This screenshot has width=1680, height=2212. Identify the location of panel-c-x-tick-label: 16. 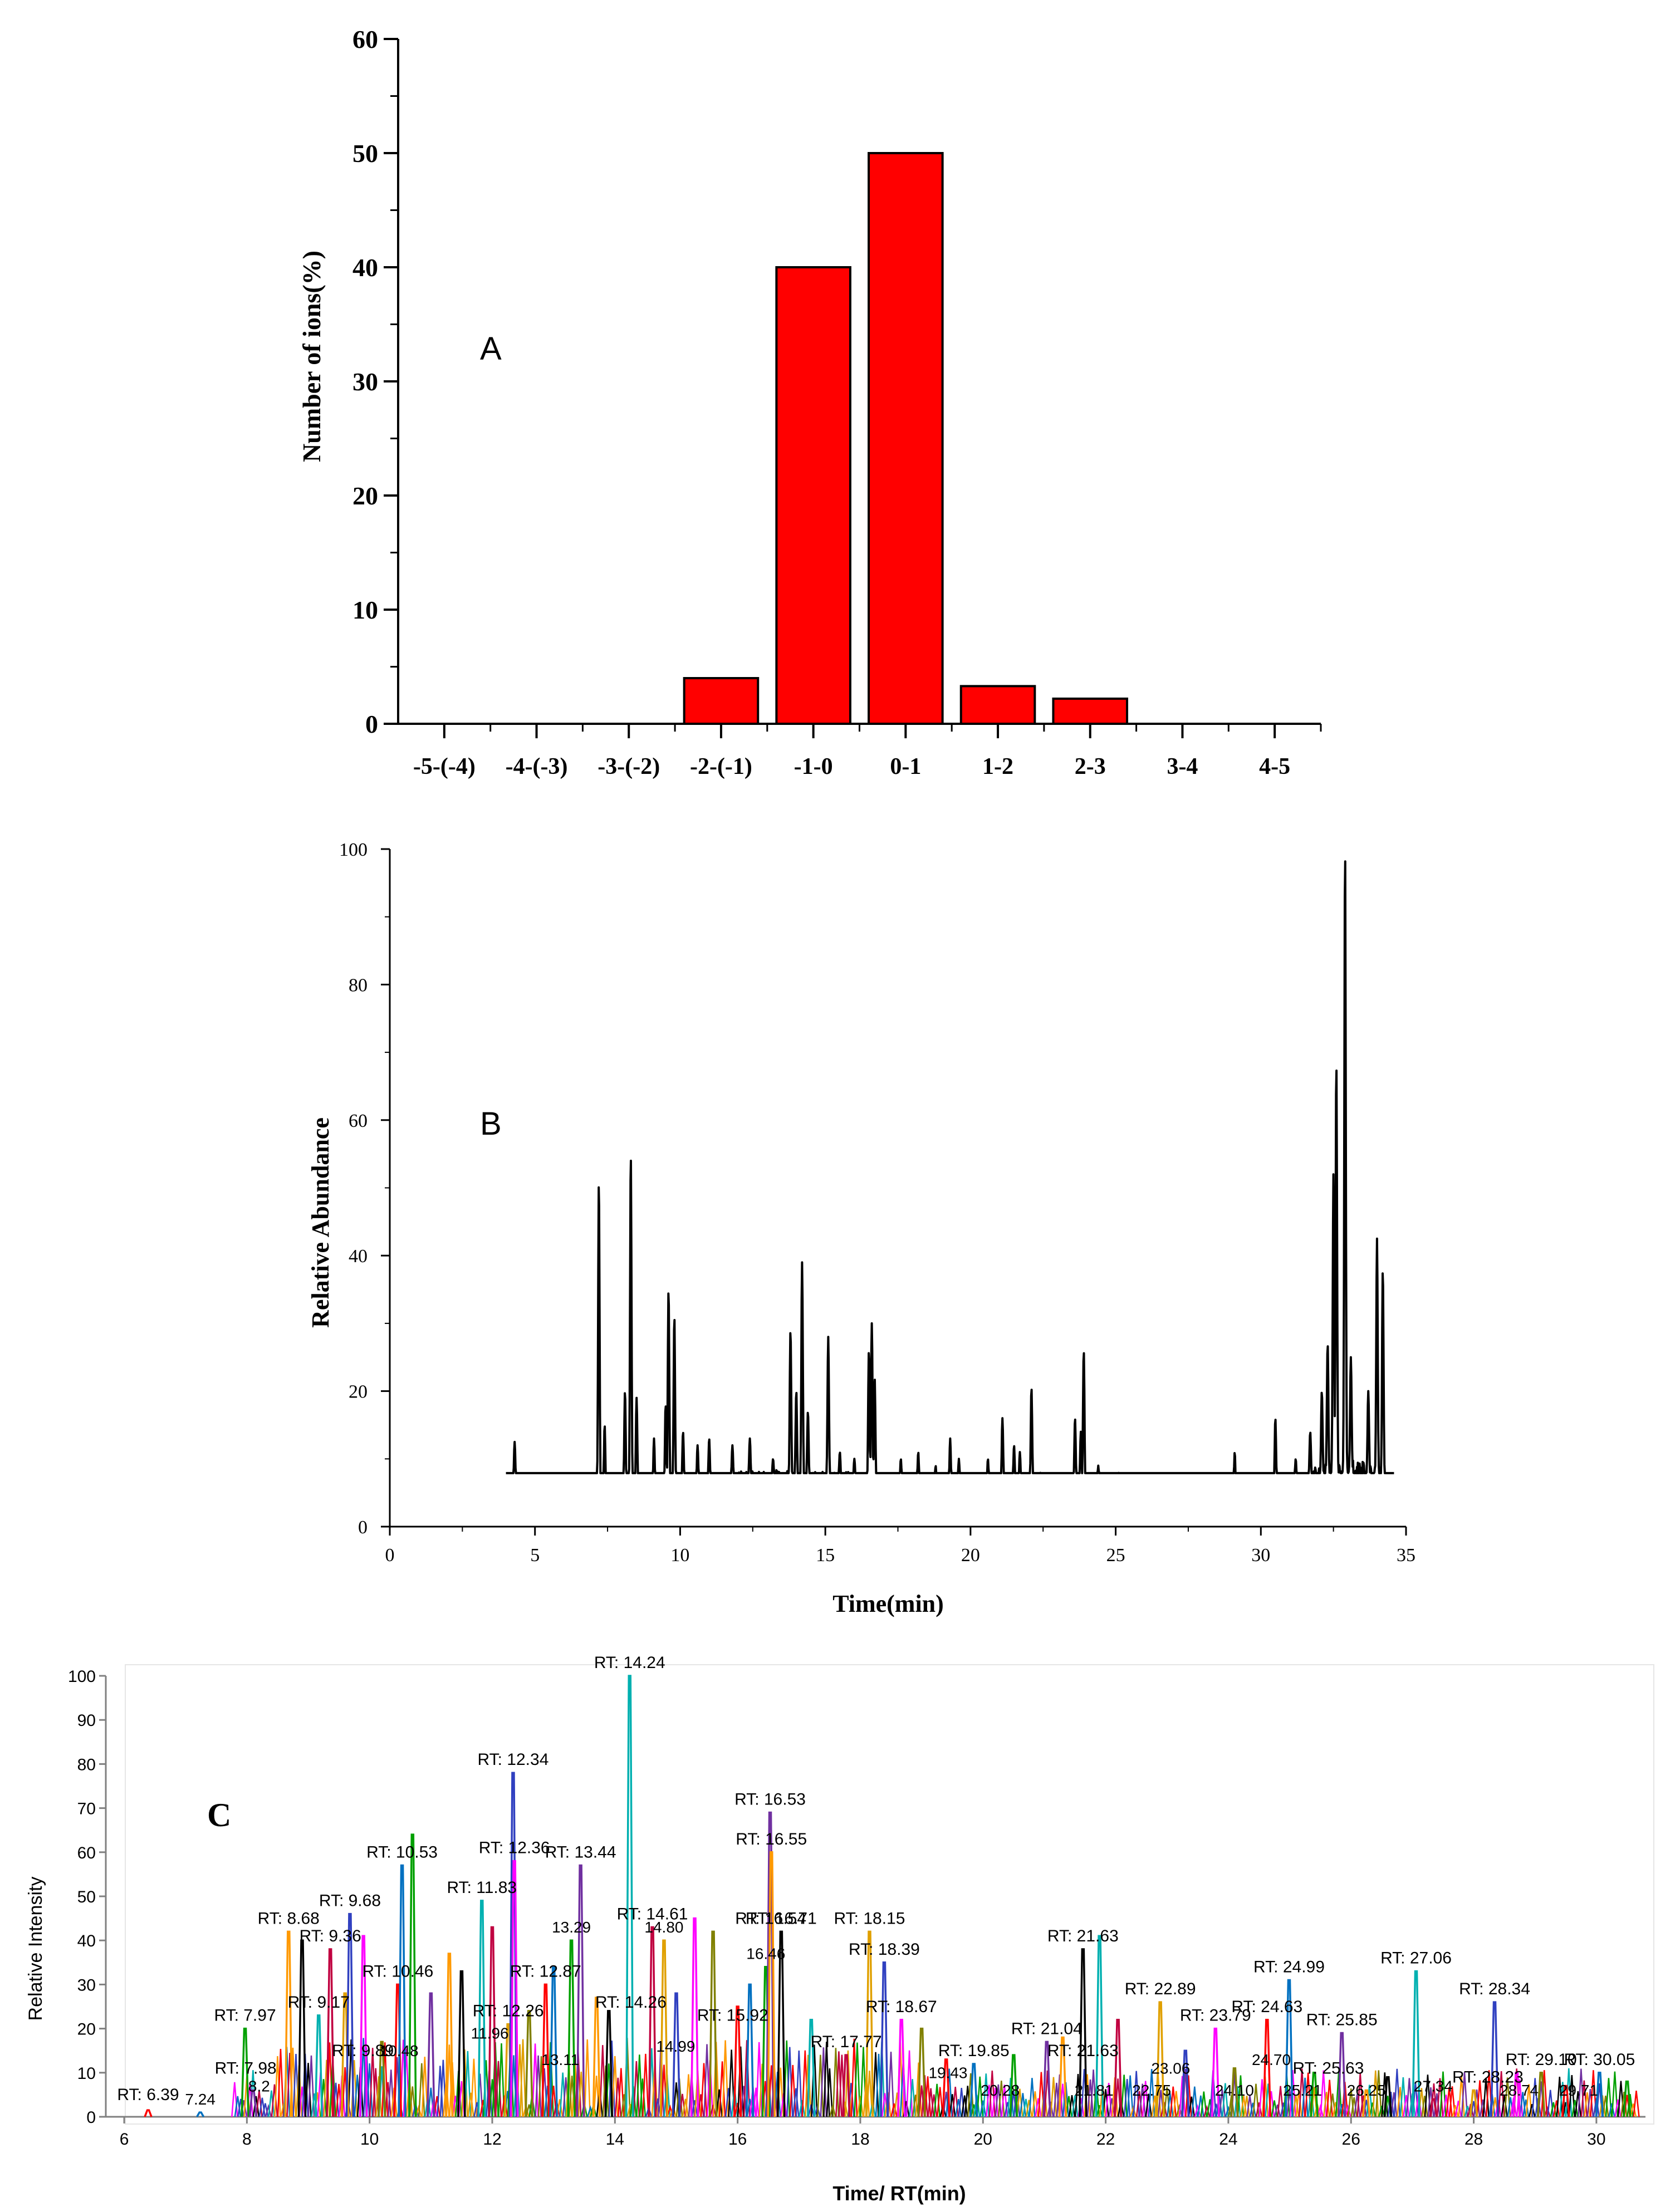
(737, 2139).